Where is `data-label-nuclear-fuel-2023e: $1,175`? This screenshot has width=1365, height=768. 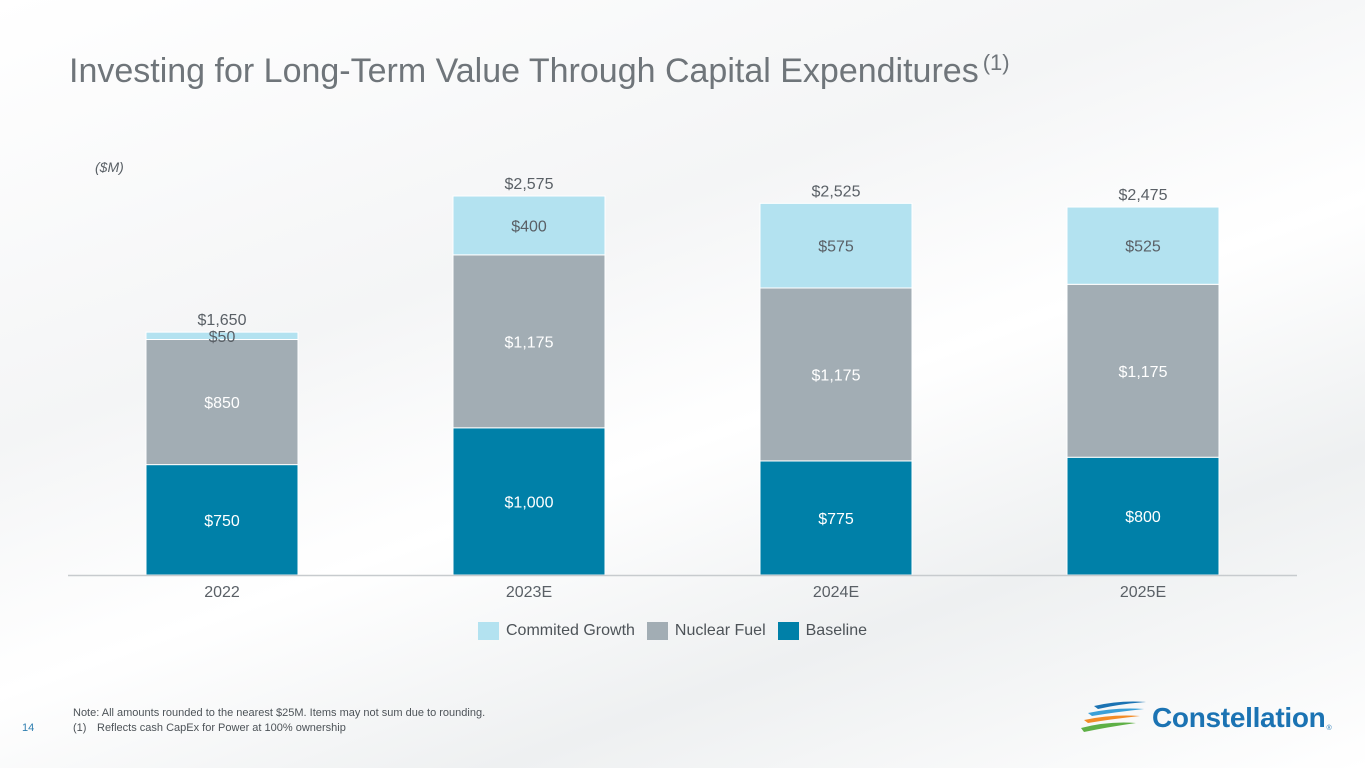 data-label-nuclear-fuel-2023e: $1,175 is located at coordinates (529, 342).